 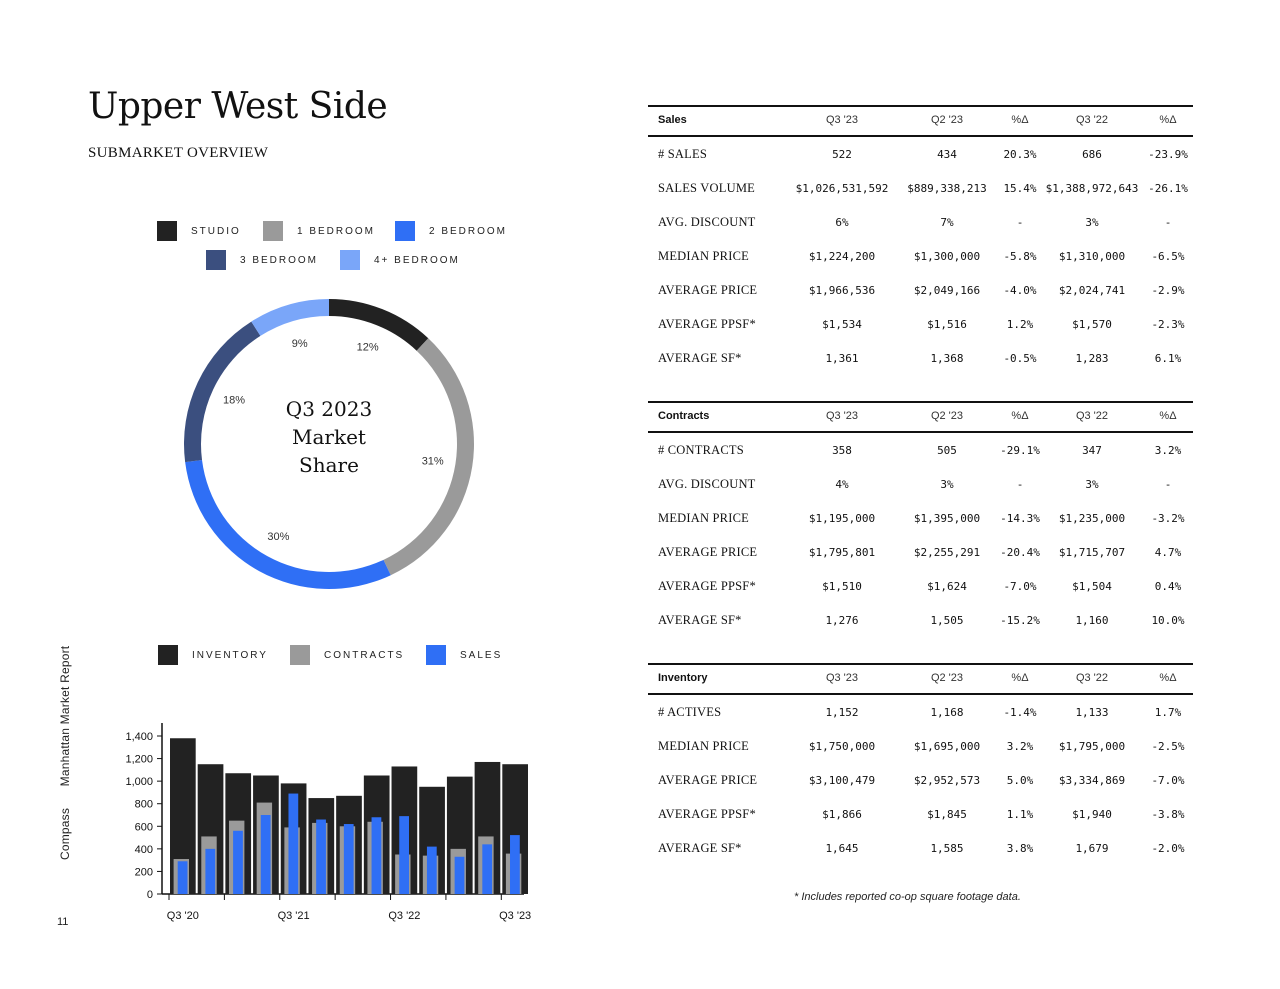 What do you see at coordinates (468, 231) in the screenshot?
I see `legend-label: 2 BEDROOM` at bounding box center [468, 231].